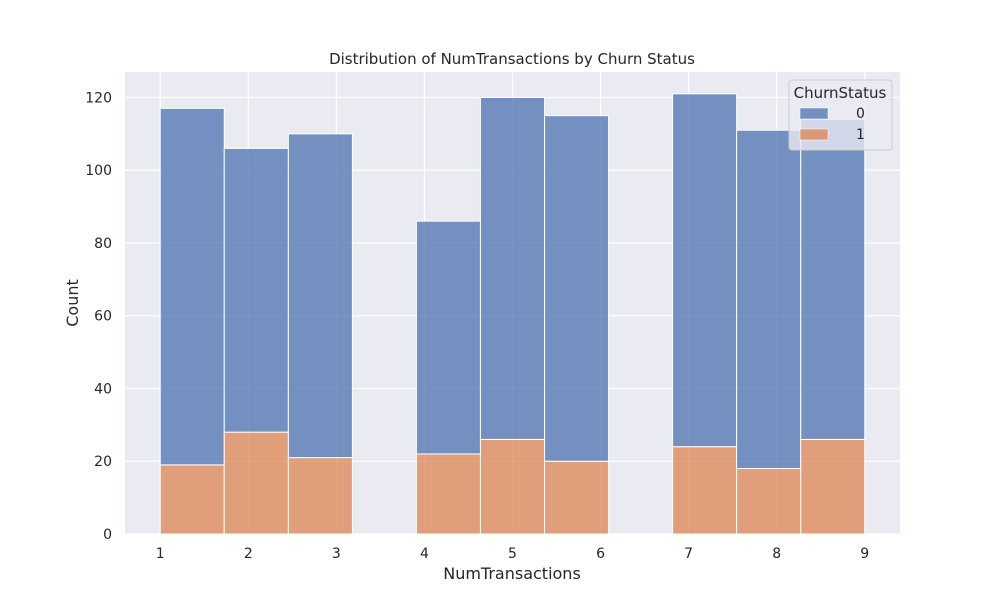 This screenshot has height=600, width=1000. Describe the element at coordinates (336, 554) in the screenshot. I see `x-tick-label-2: 3` at that location.